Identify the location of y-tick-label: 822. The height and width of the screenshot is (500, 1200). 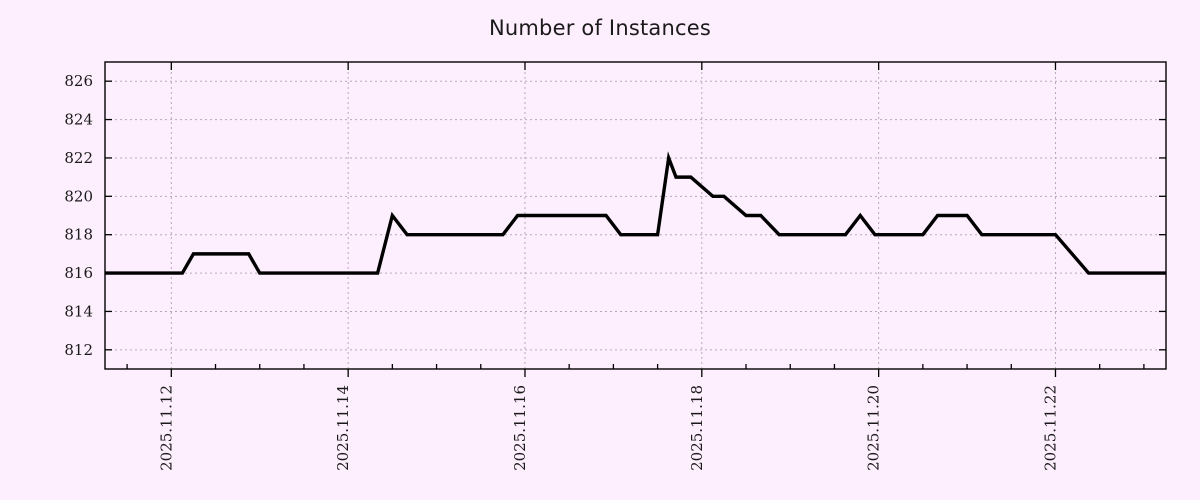
(78, 158).